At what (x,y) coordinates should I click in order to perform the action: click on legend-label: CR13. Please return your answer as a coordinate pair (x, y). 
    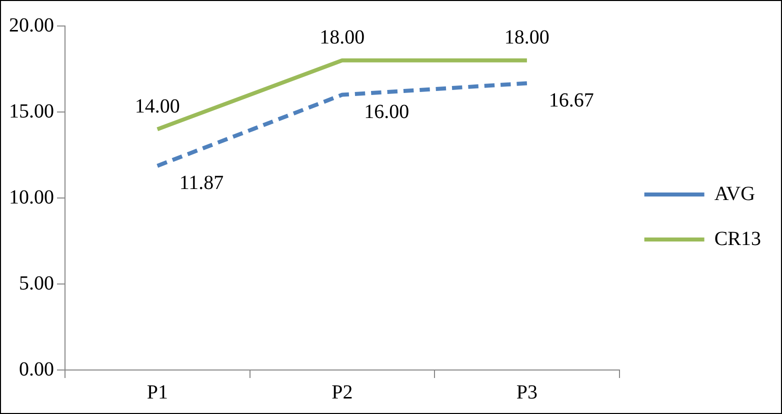
    Looking at the image, I should click on (738, 239).